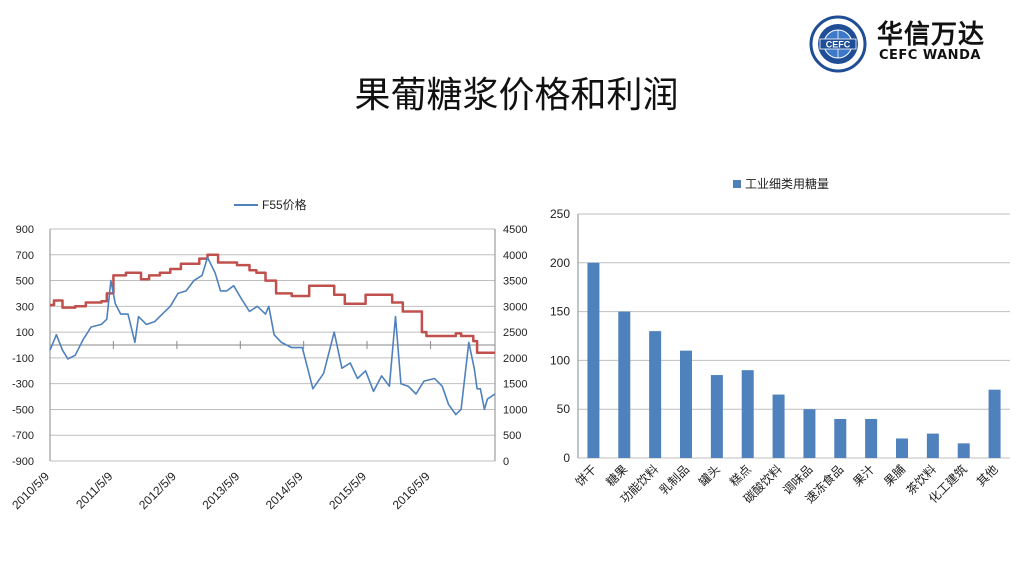 The width and height of the screenshot is (1033, 580). I want to click on x-tick-label: 2010/5/9, so click(30, 490).